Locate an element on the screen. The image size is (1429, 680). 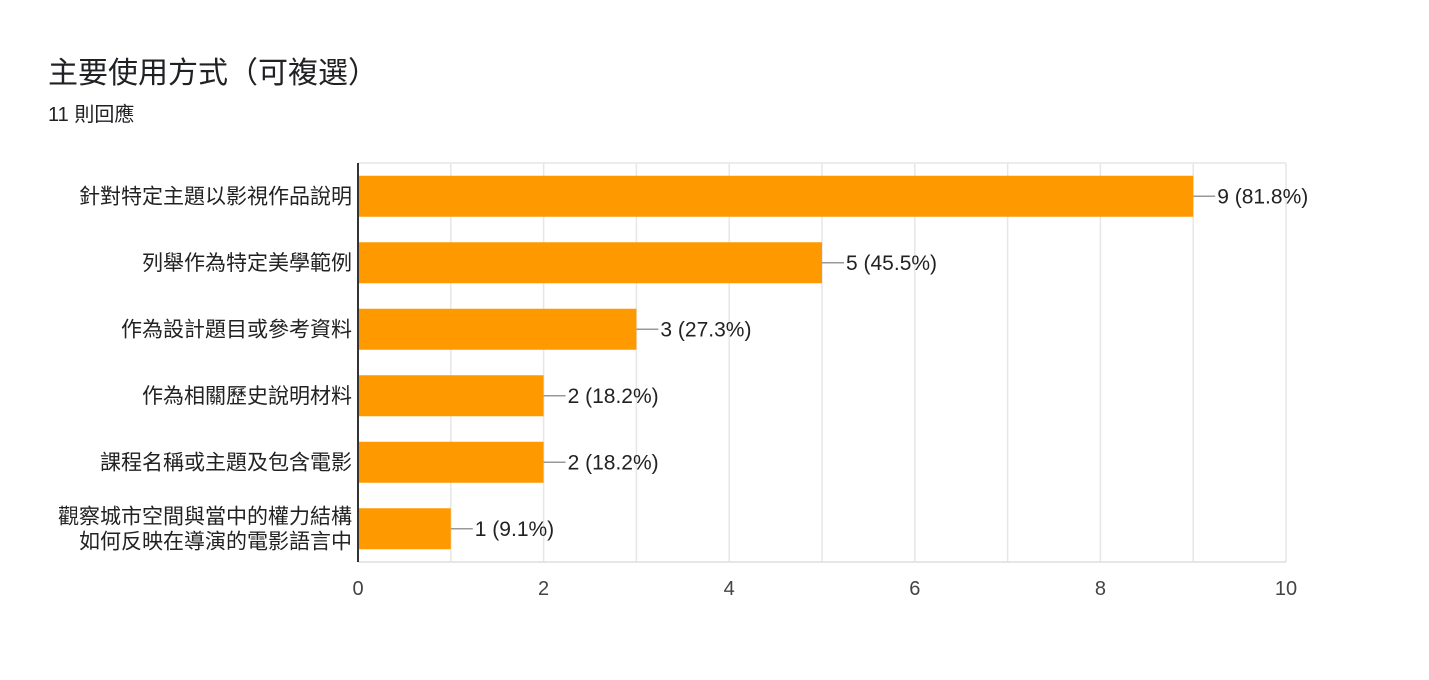
category-label-5-line-1: 如何反映在導演的電影語言中 is located at coordinates (215, 541).